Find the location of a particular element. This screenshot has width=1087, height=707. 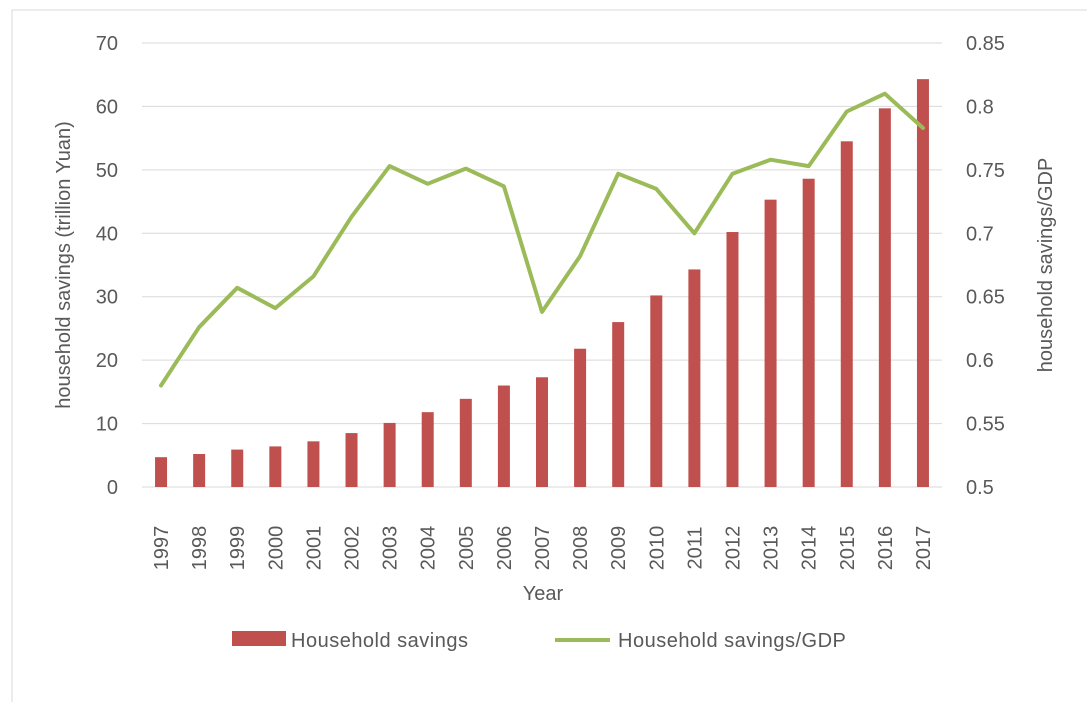

legend: Household savings Household savings/GDP is located at coordinates (539, 641).